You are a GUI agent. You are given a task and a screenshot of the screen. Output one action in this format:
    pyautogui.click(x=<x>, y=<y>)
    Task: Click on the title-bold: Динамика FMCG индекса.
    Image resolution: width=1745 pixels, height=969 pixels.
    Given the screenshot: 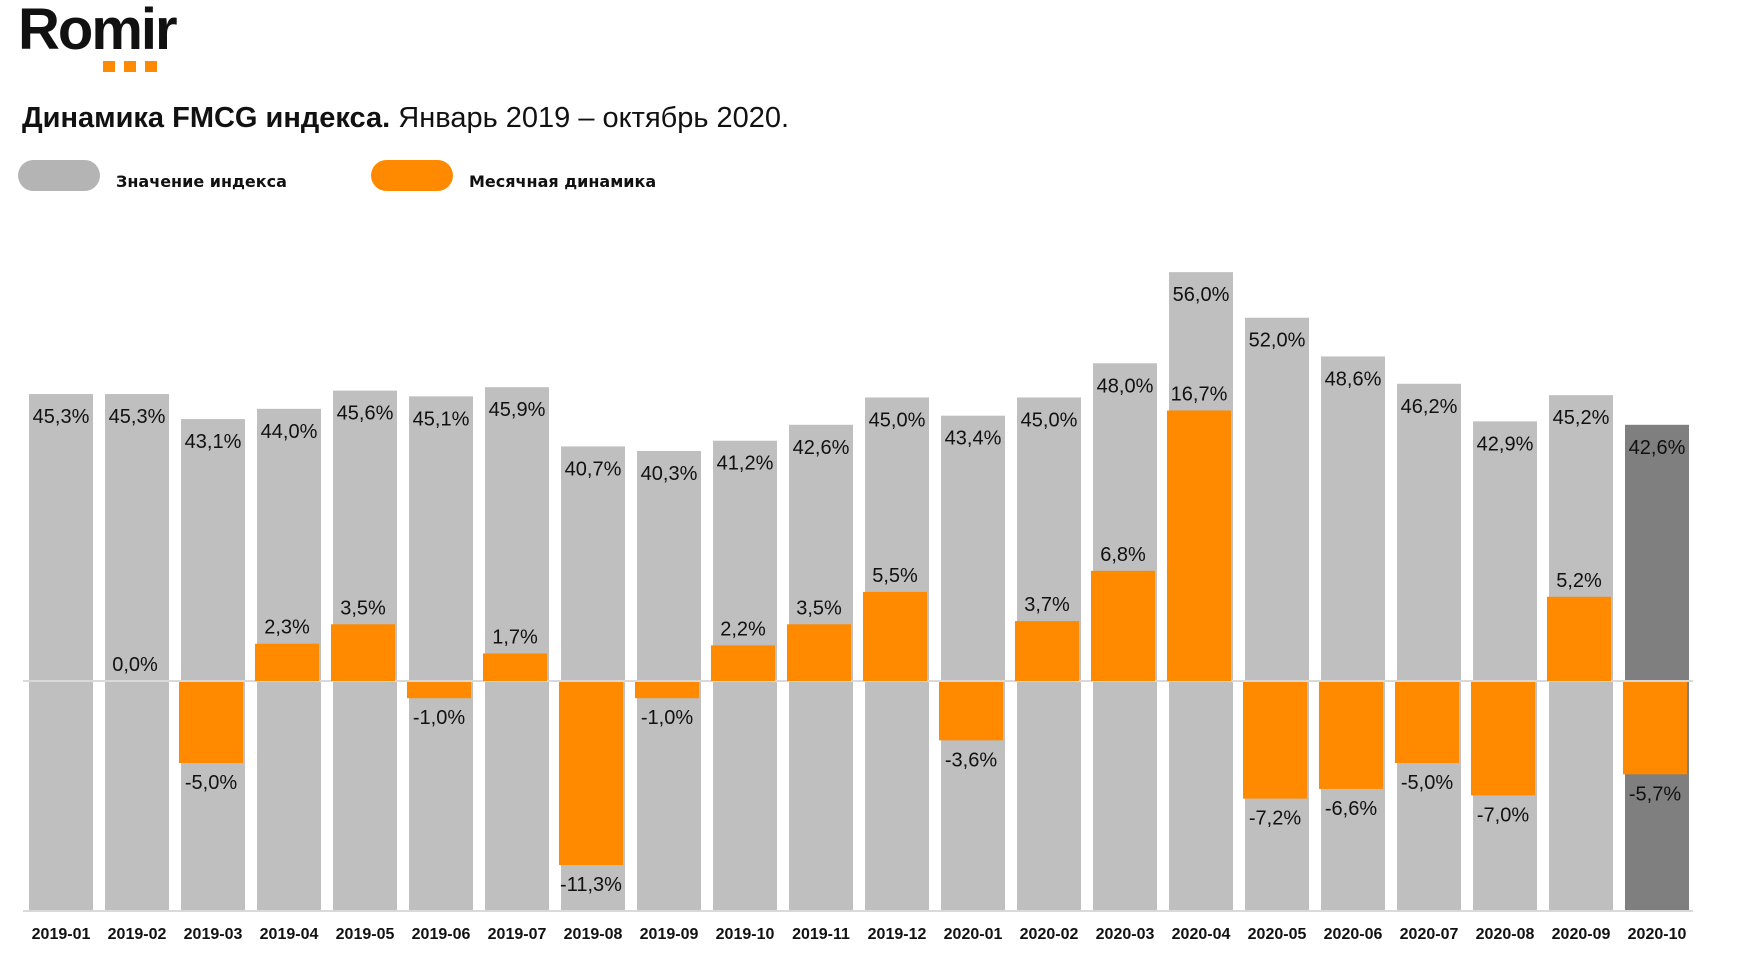 What is the action you would take?
    pyautogui.click(x=206, y=118)
    